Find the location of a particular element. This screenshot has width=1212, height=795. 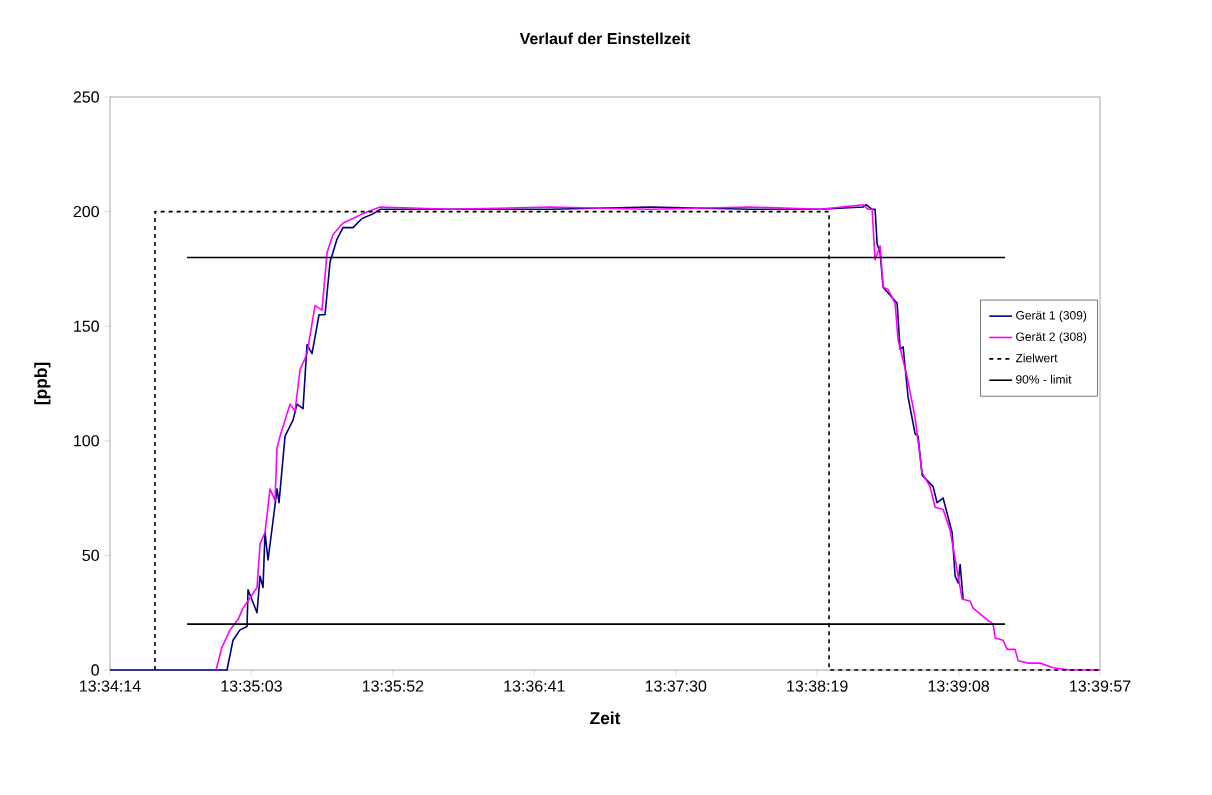

x-tick-label: 13:38:19 is located at coordinates (817, 686).